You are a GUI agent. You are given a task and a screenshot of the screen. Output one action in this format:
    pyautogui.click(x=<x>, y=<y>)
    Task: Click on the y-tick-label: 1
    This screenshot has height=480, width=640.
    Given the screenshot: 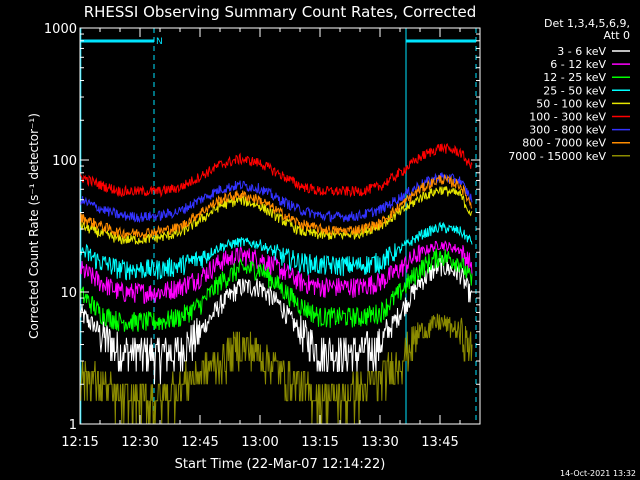 What is the action you would take?
    pyautogui.click(x=73, y=425)
    